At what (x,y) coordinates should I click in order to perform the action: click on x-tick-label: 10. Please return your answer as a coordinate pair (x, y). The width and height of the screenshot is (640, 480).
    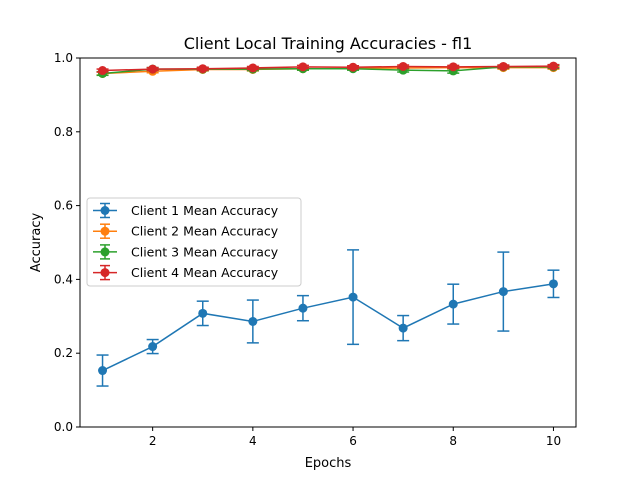
    Looking at the image, I should click on (553, 441).